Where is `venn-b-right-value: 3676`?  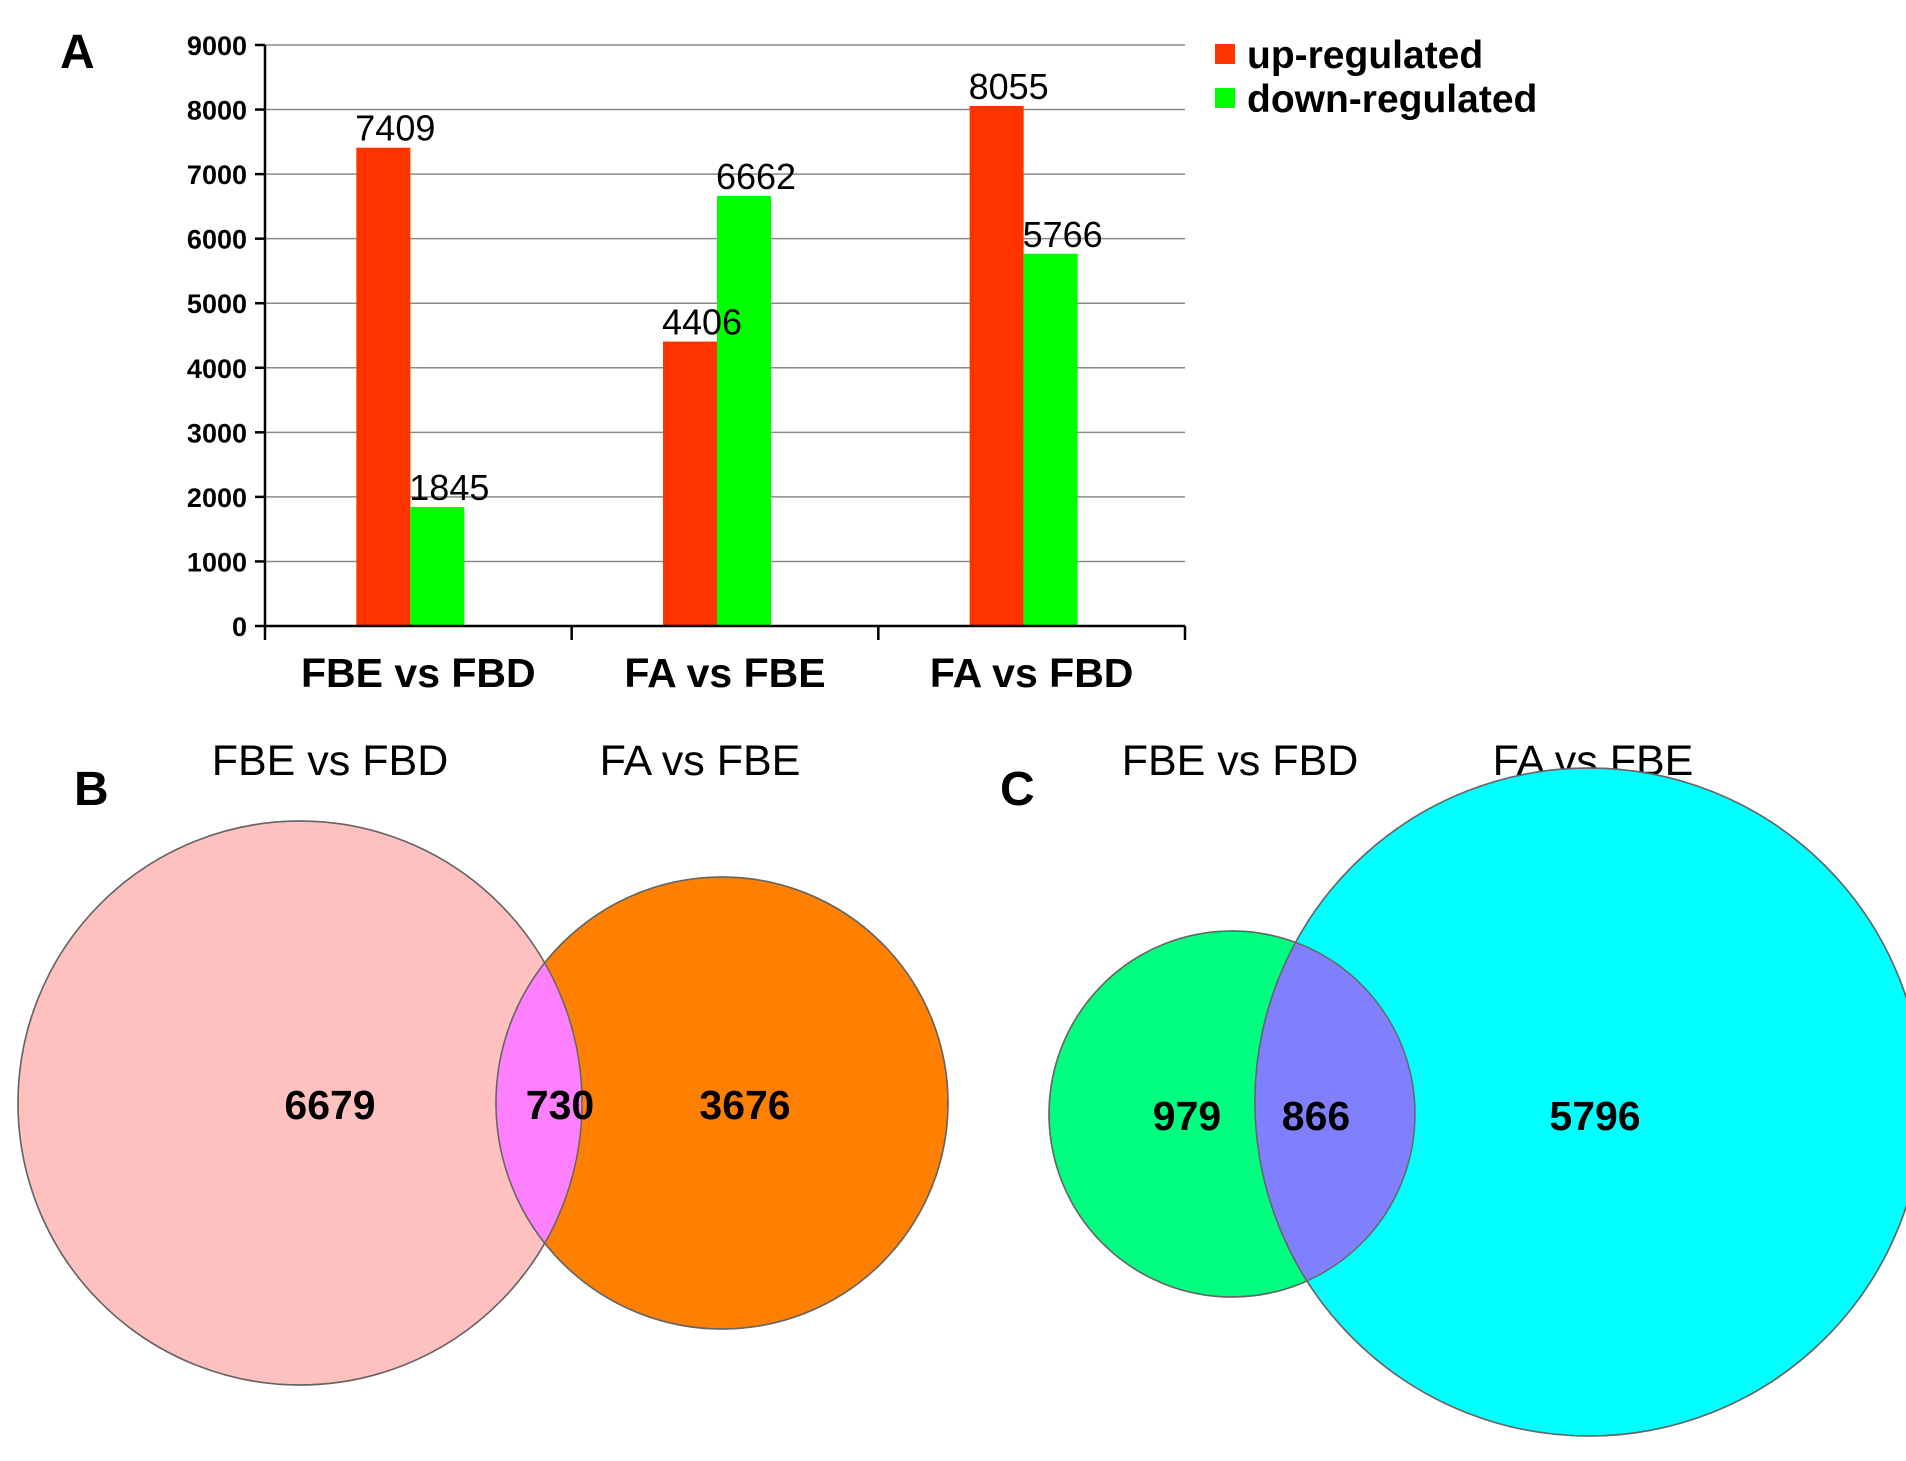
venn-b-right-value: 3676 is located at coordinates (744, 1105).